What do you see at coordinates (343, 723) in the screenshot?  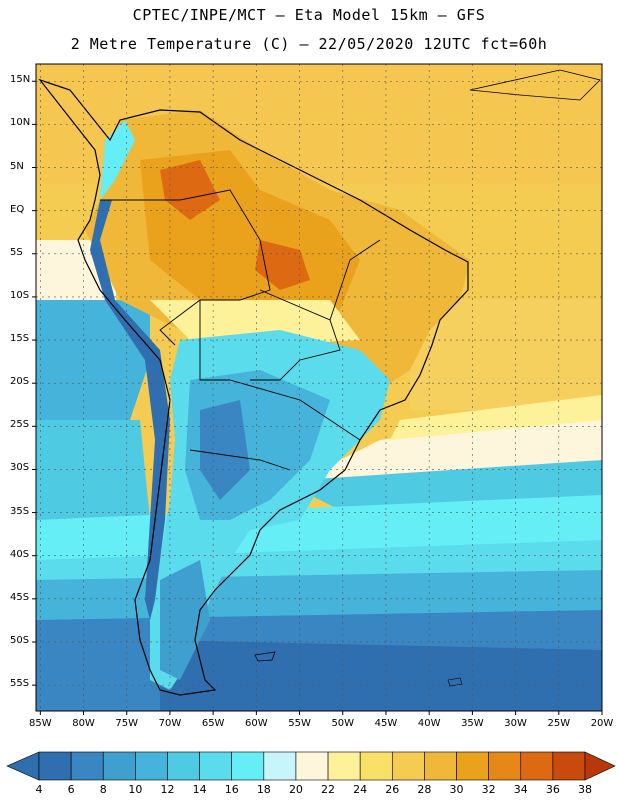 I see `longitude-label: 50W` at bounding box center [343, 723].